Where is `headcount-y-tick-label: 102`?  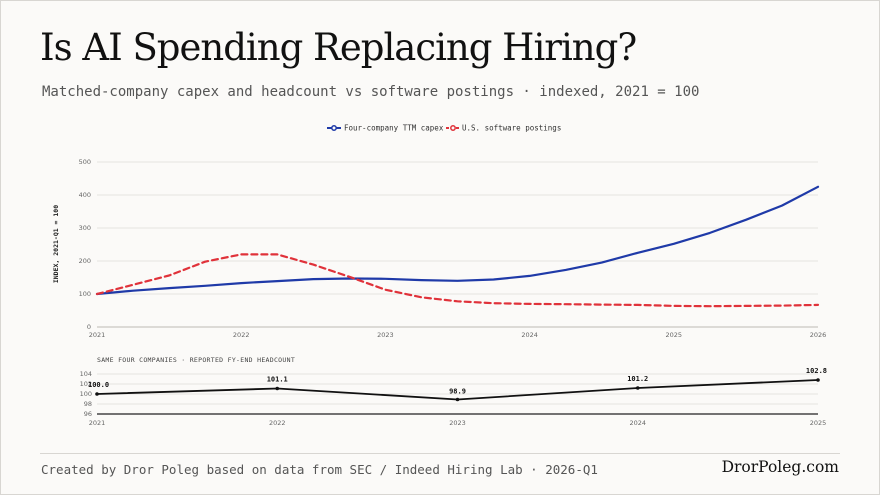
headcount-y-tick-label: 102 is located at coordinates (86, 384).